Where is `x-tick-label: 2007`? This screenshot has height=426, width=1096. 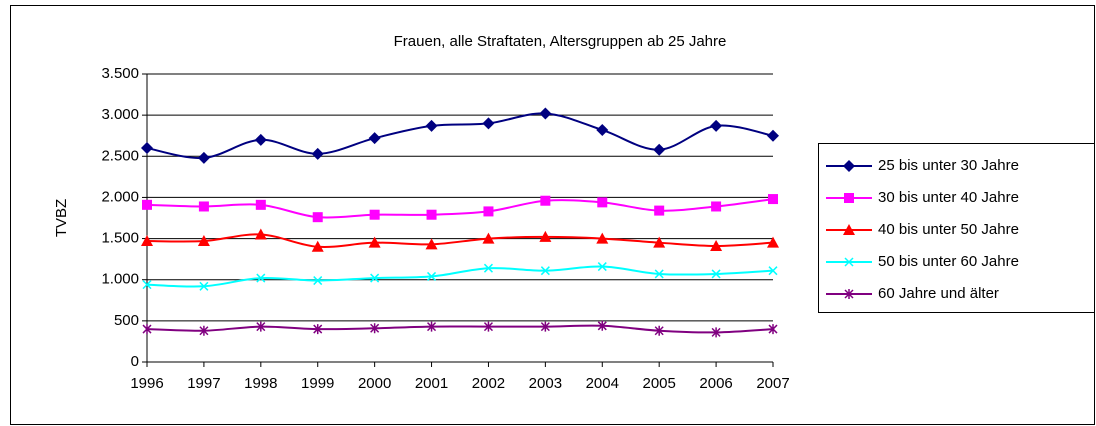
x-tick-label: 2007 is located at coordinates (772, 383).